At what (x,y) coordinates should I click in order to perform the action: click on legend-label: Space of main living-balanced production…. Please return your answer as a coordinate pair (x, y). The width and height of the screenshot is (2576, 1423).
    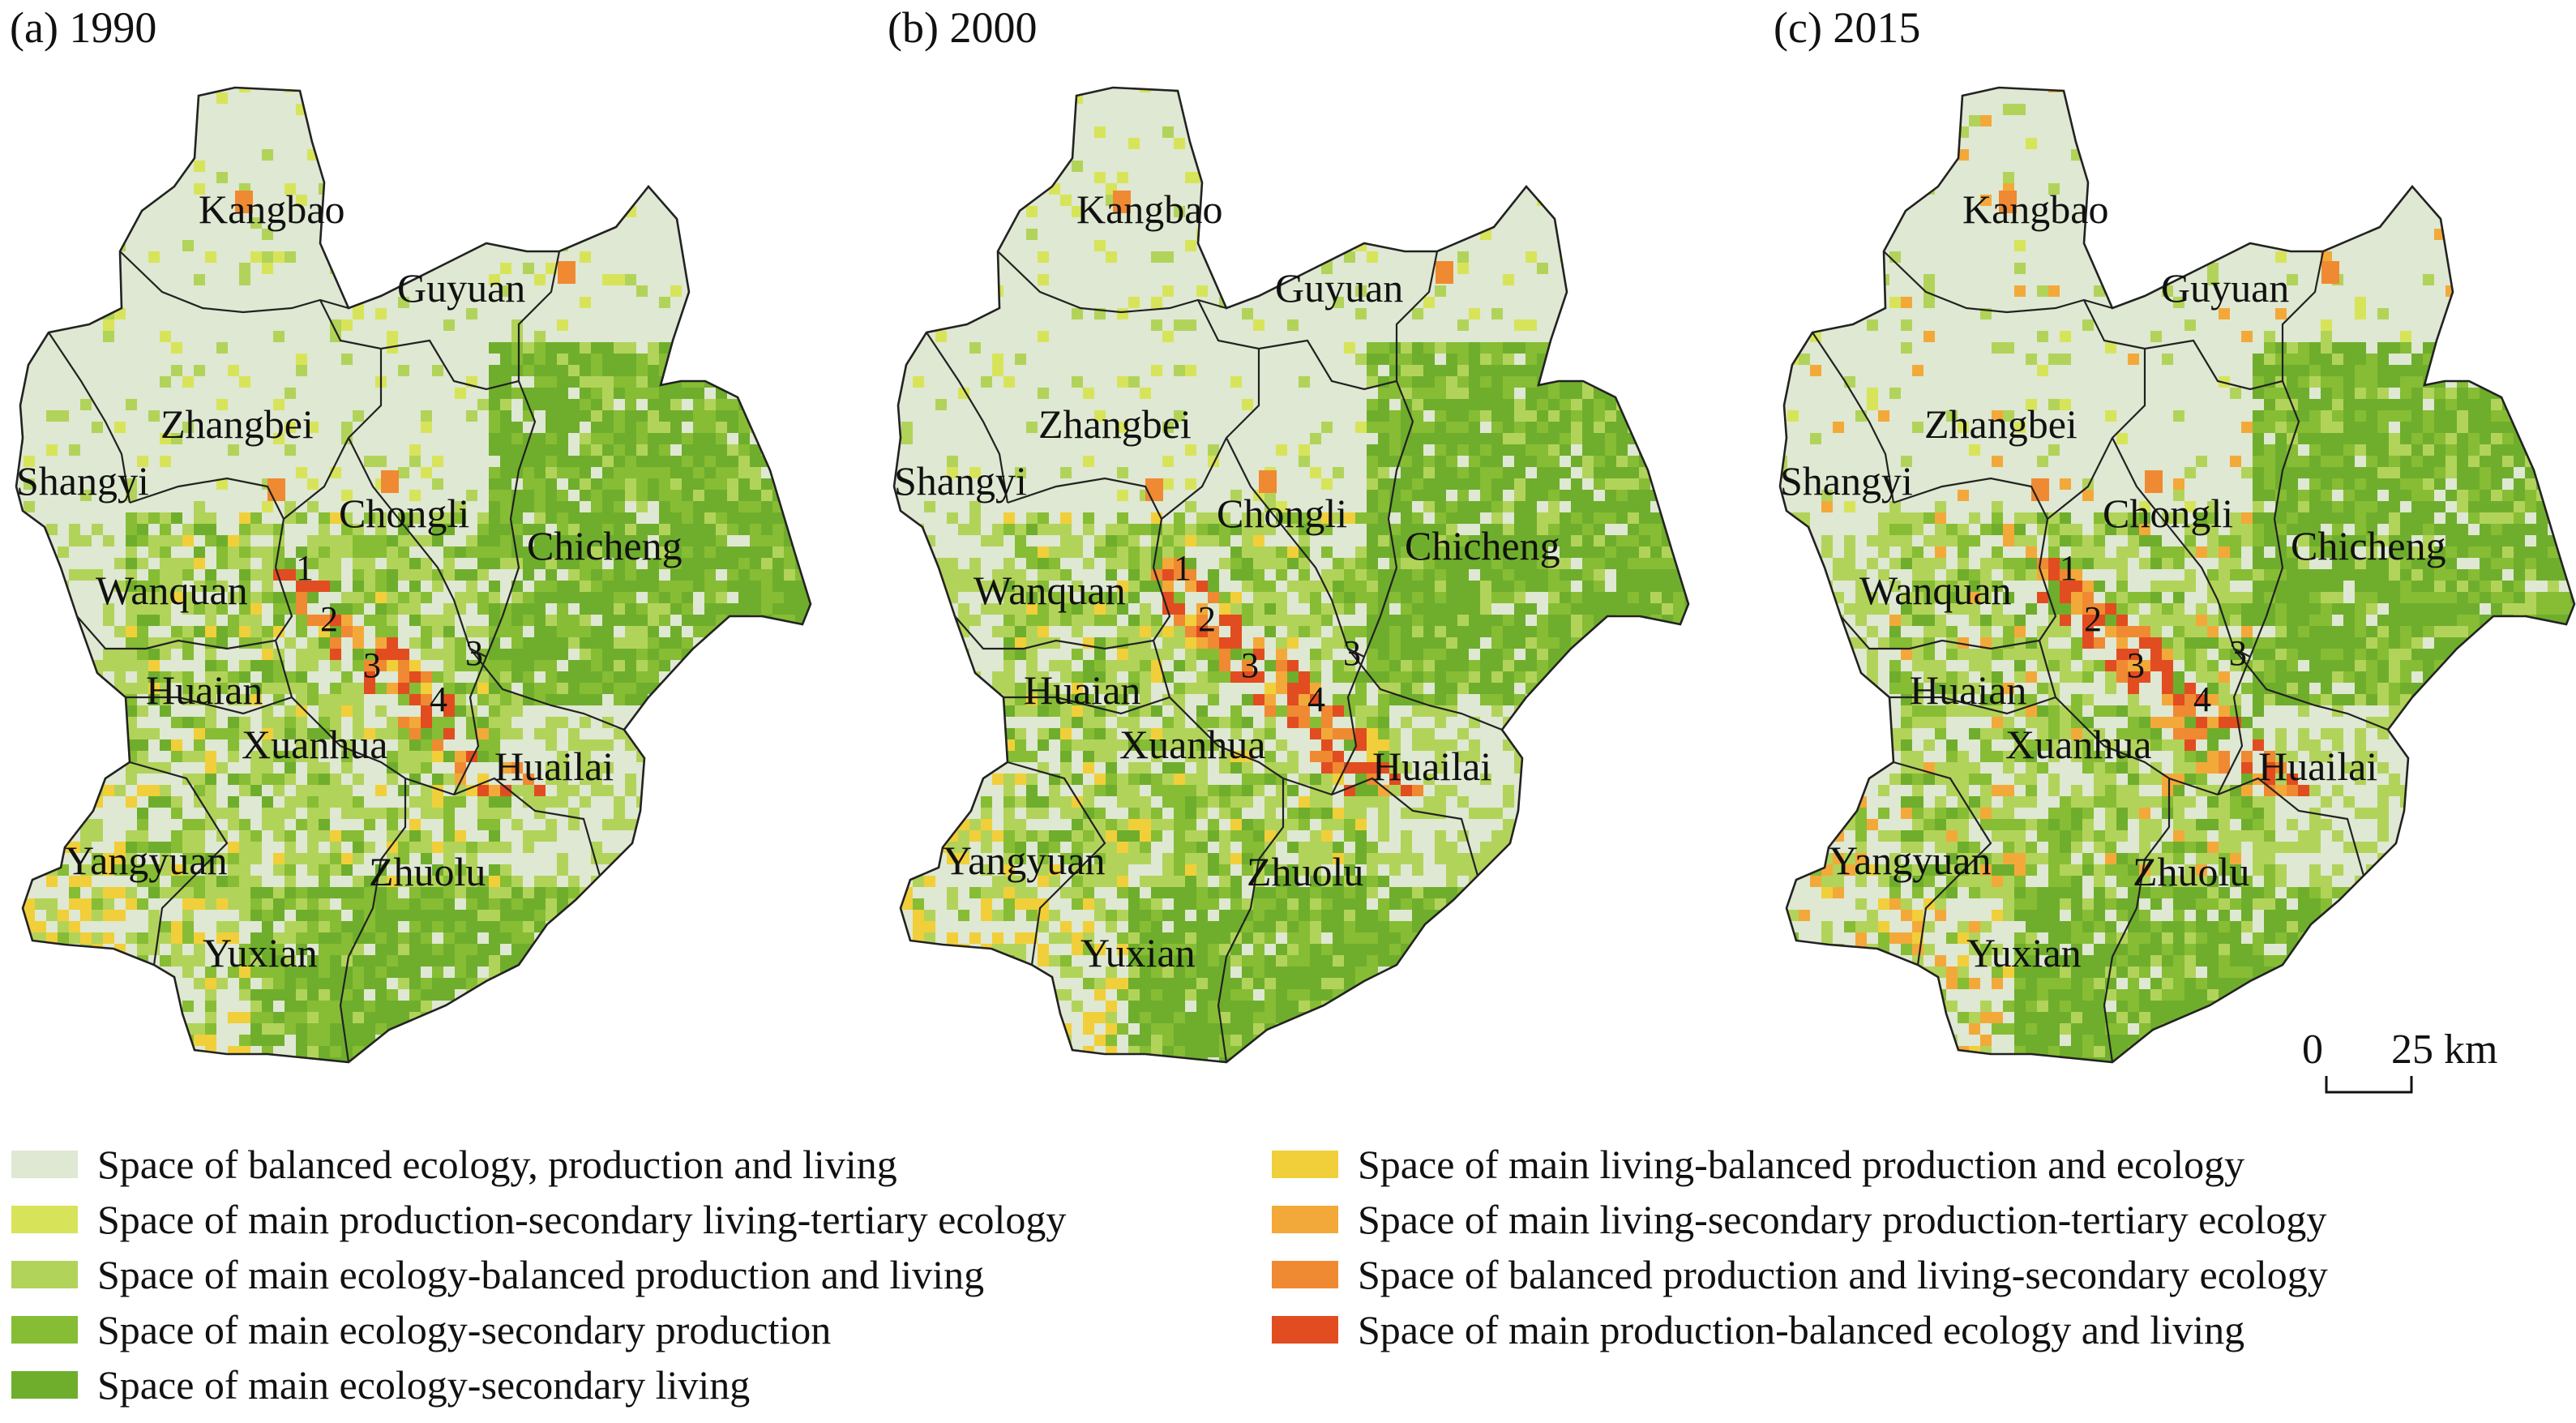
    Looking at the image, I should click on (1801, 1164).